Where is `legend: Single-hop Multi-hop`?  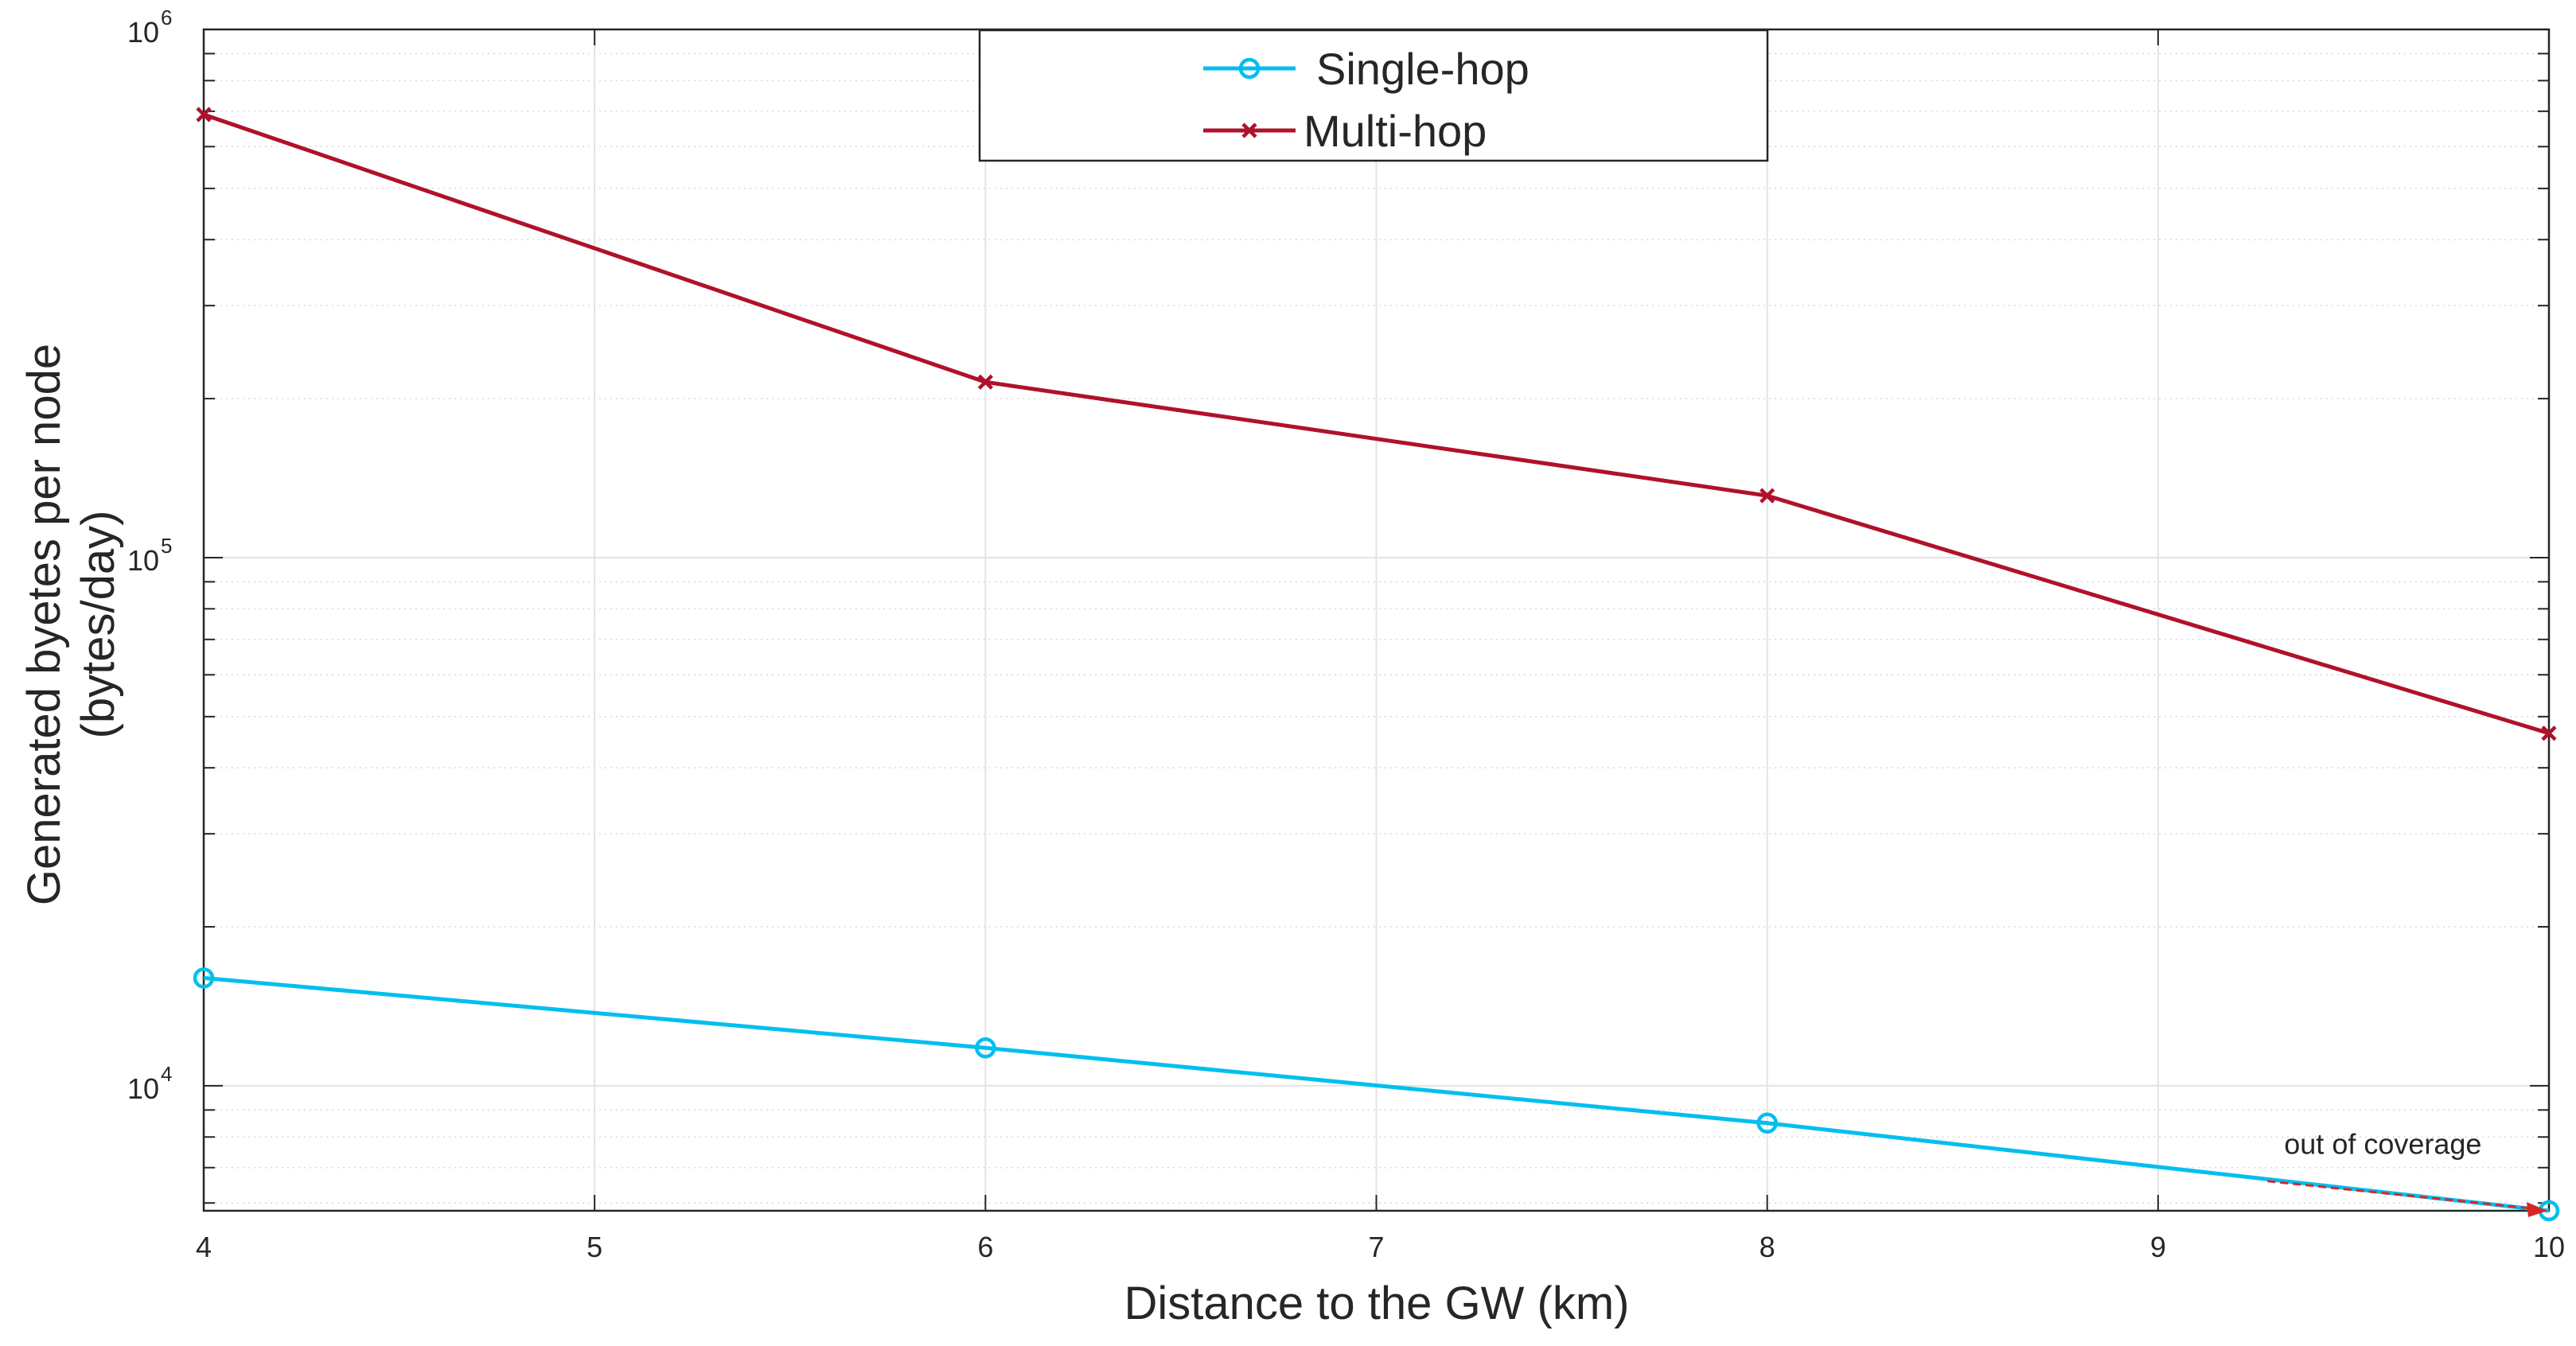 legend: Single-hop Multi-hop is located at coordinates (1373, 95).